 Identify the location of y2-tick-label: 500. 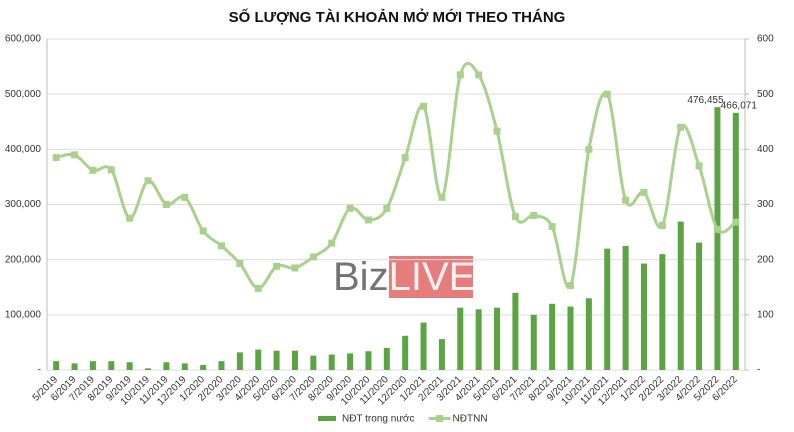
(765, 94).